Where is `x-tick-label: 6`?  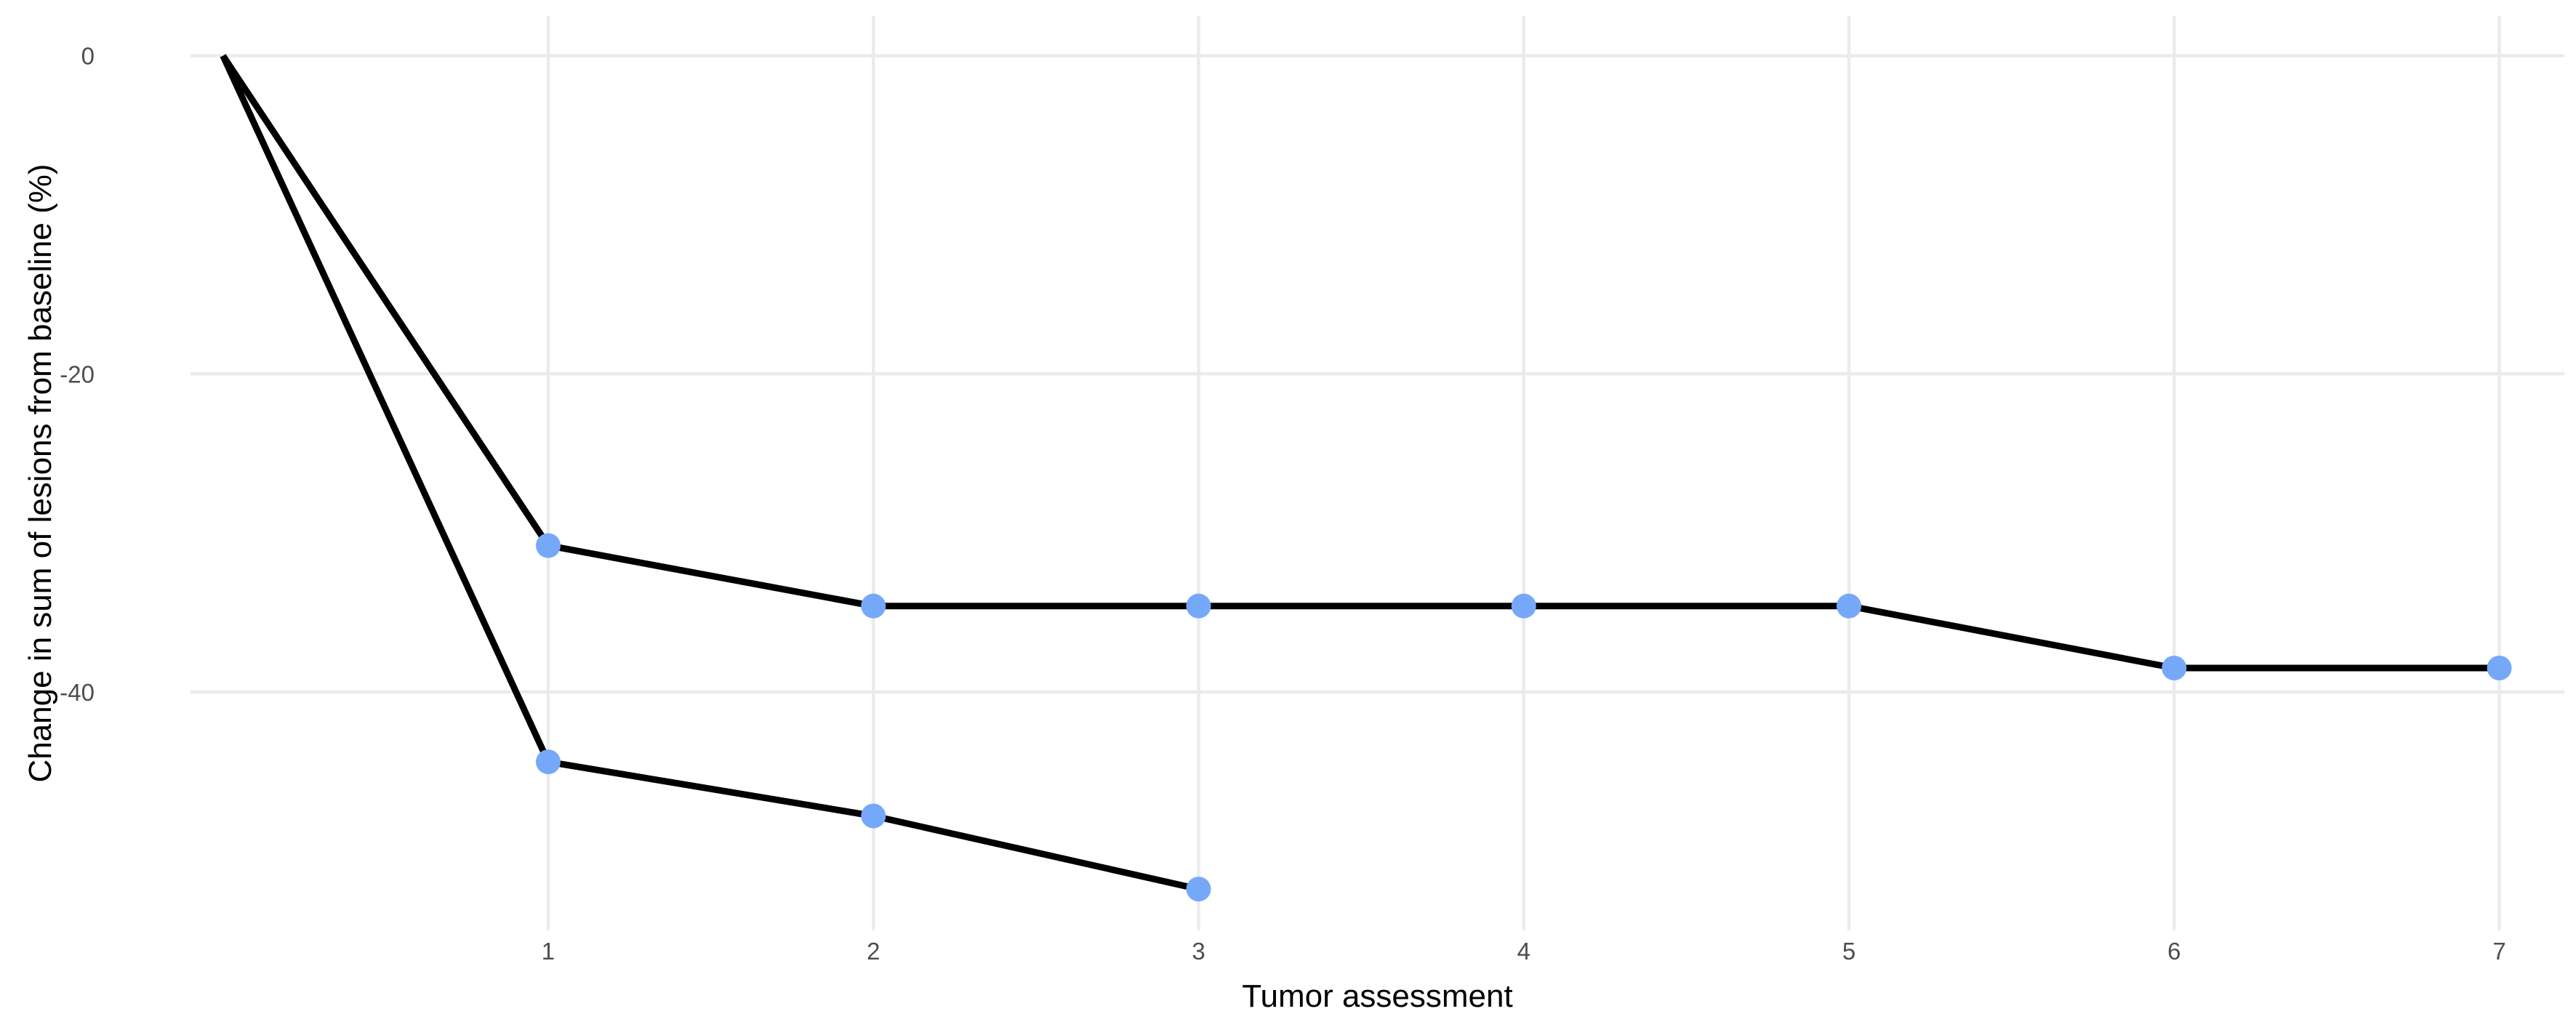 x-tick-label: 6 is located at coordinates (2174, 951).